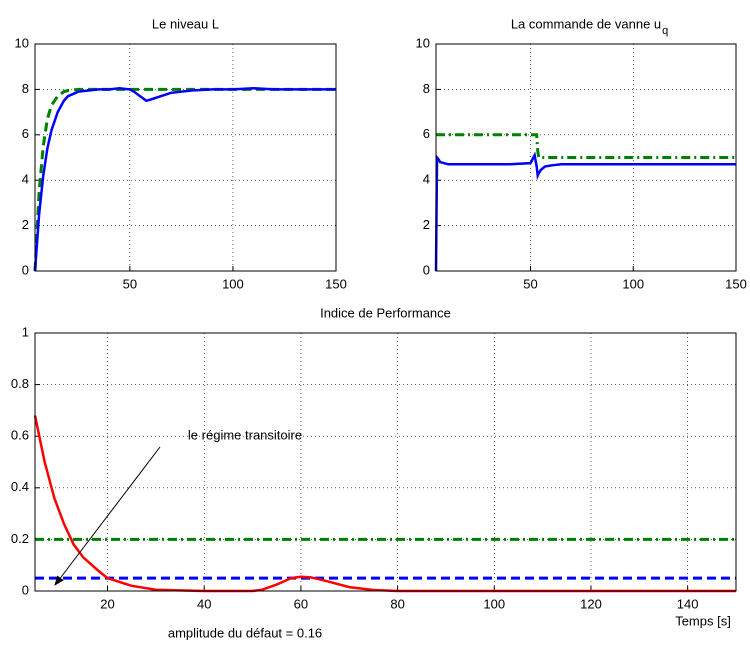 Image resolution: width=750 pixels, height=646 pixels. What do you see at coordinates (107, 516) in the screenshot?
I see `annotation-arrow` at bounding box center [107, 516].